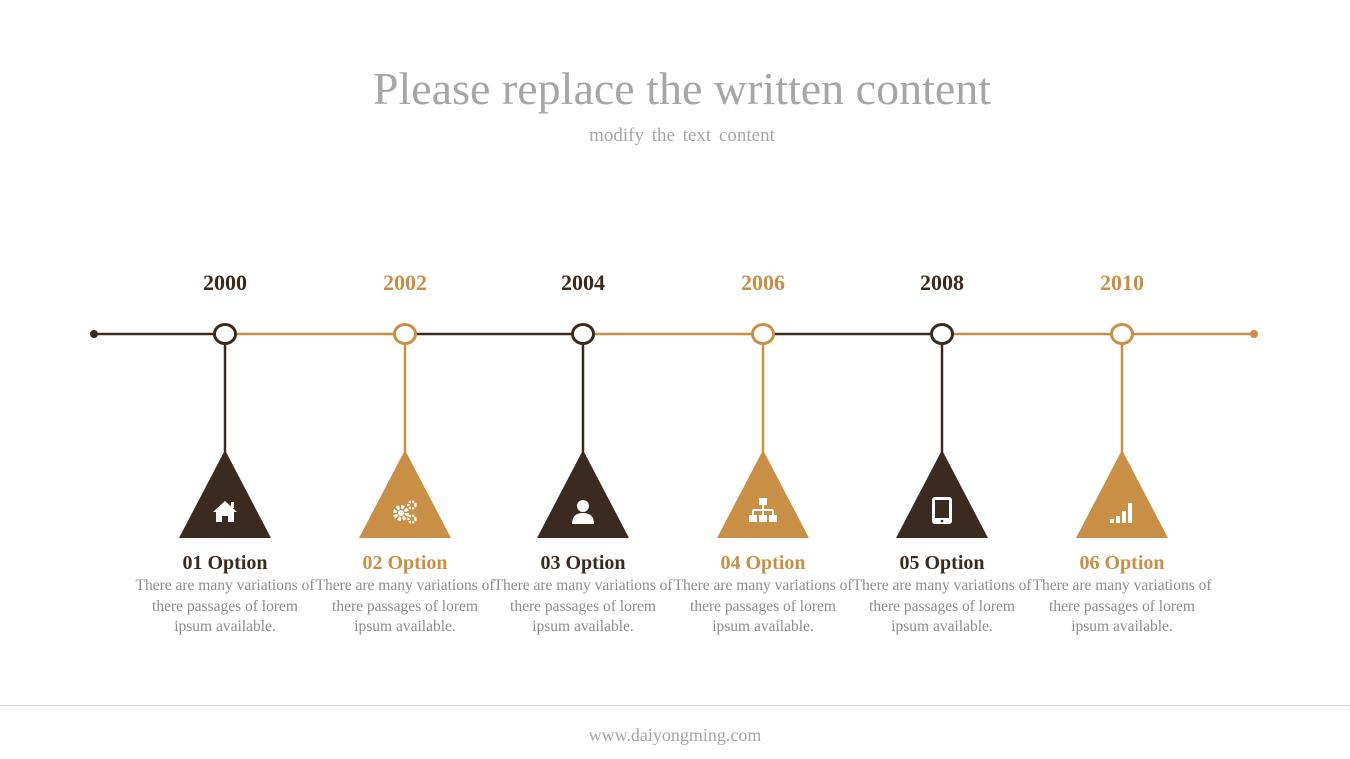 The height and width of the screenshot is (759, 1350). What do you see at coordinates (94, 334) in the screenshot?
I see `timeline-start-dot` at bounding box center [94, 334].